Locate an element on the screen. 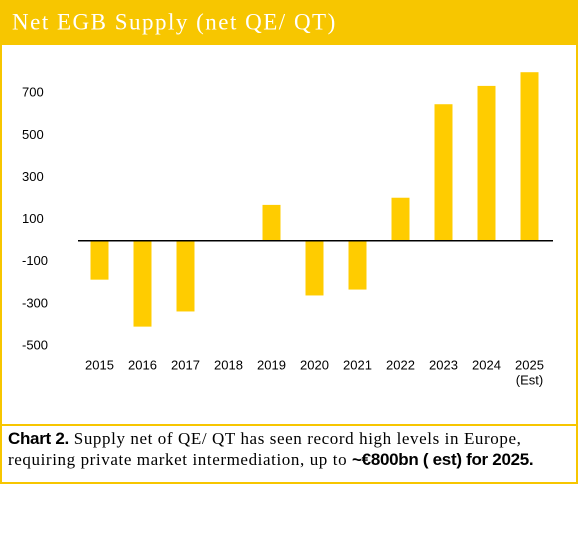  x-tick-label: 2023 is located at coordinates (443, 364).